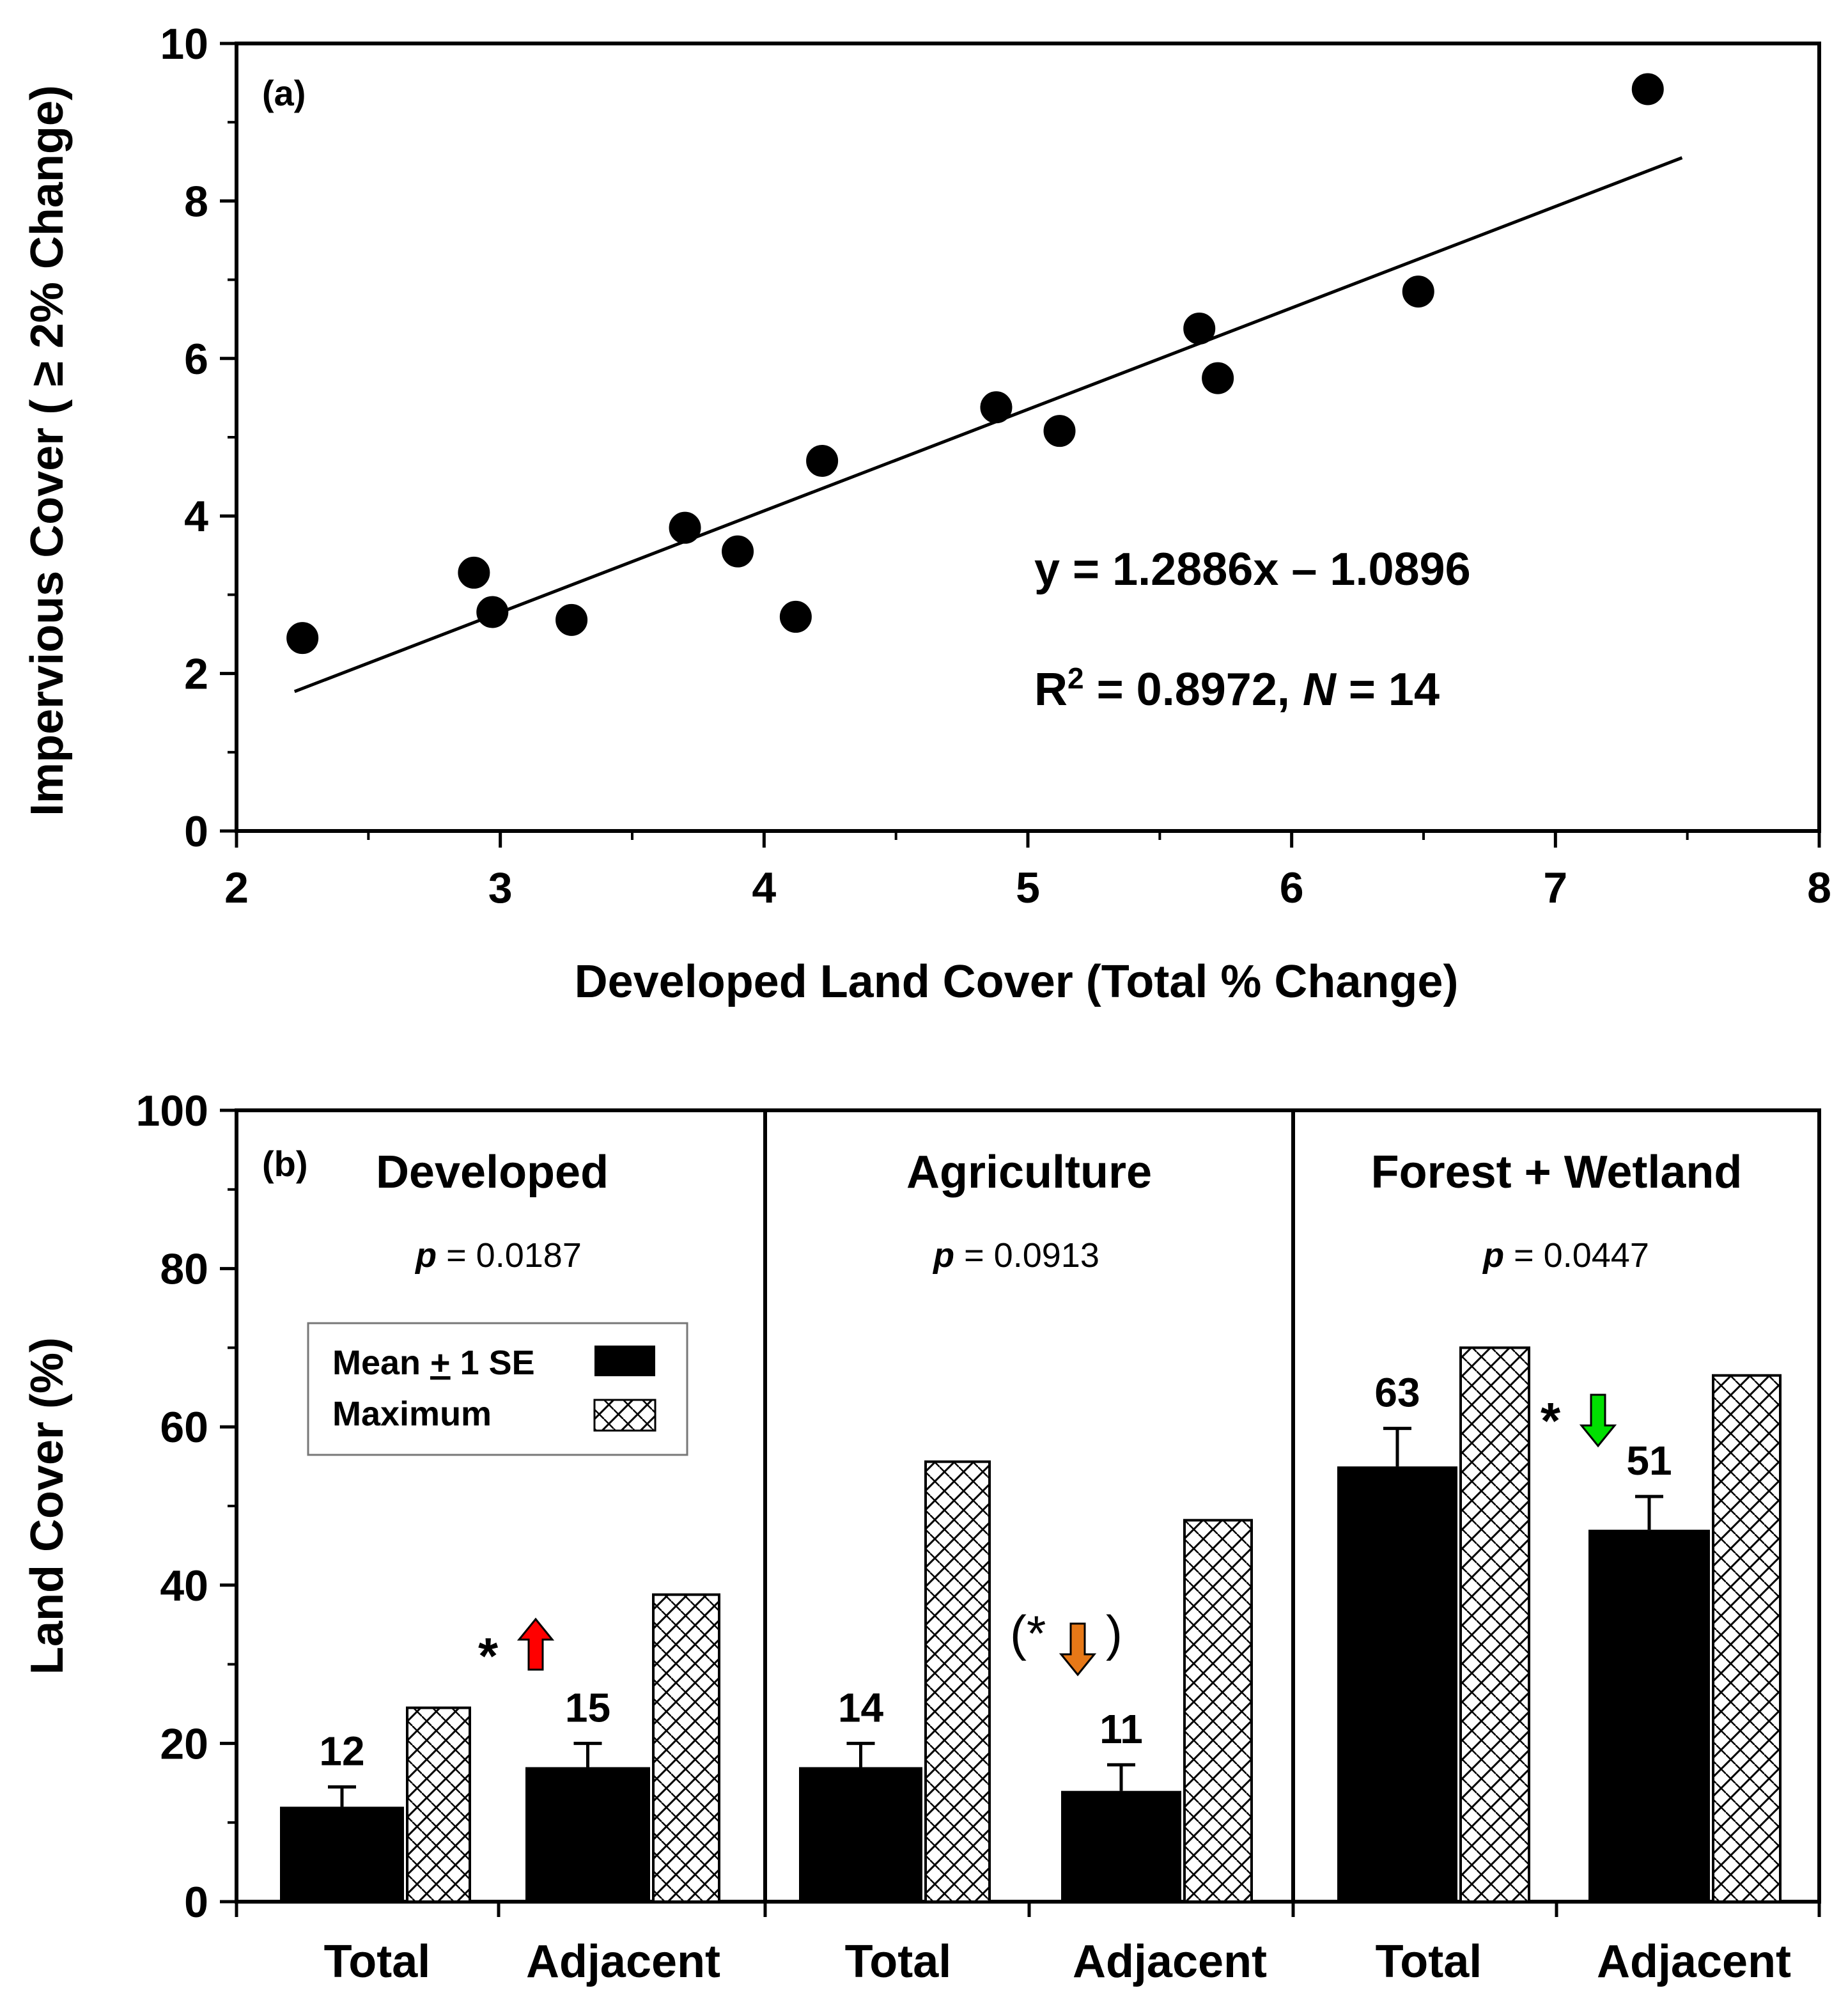 The height and width of the screenshot is (1995, 1848). Describe the element at coordinates (1819, 888) in the screenshot. I see `x-tick-label: 8` at that location.